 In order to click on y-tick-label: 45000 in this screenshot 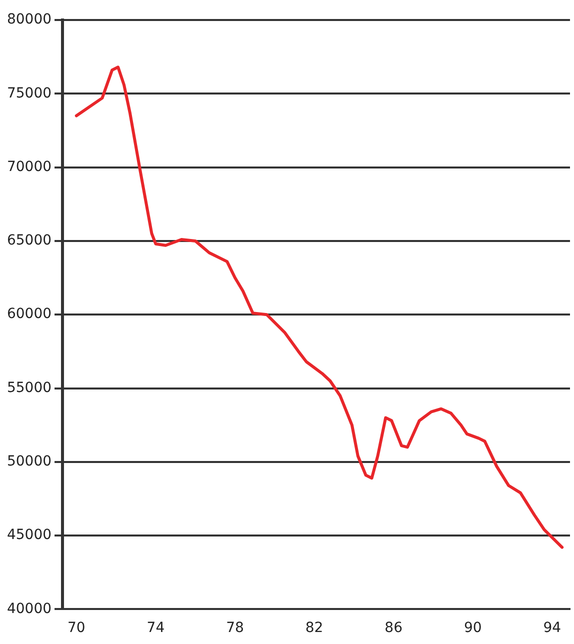, I will do `click(29, 535)`.